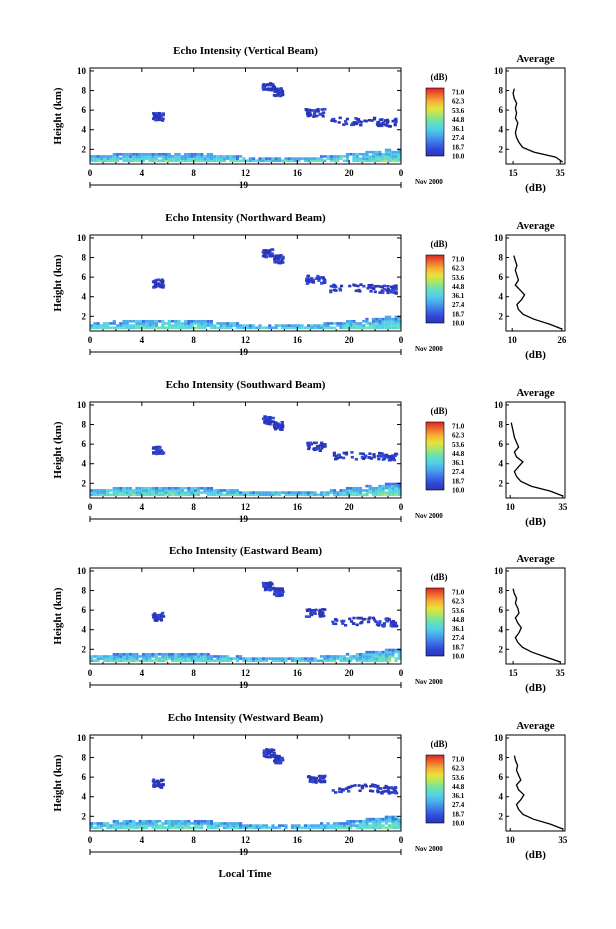 The width and height of the screenshot is (616, 929). What do you see at coordinates (84, 149) in the screenshot?
I see `y-tick-label: 2` at bounding box center [84, 149].